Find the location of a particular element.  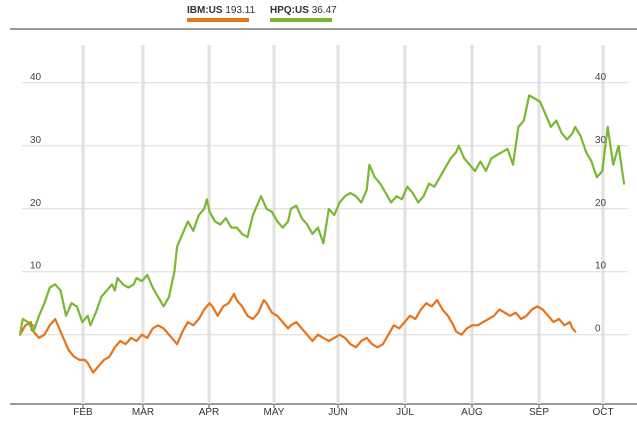

legend-value: 36.47 is located at coordinates (324, 10).